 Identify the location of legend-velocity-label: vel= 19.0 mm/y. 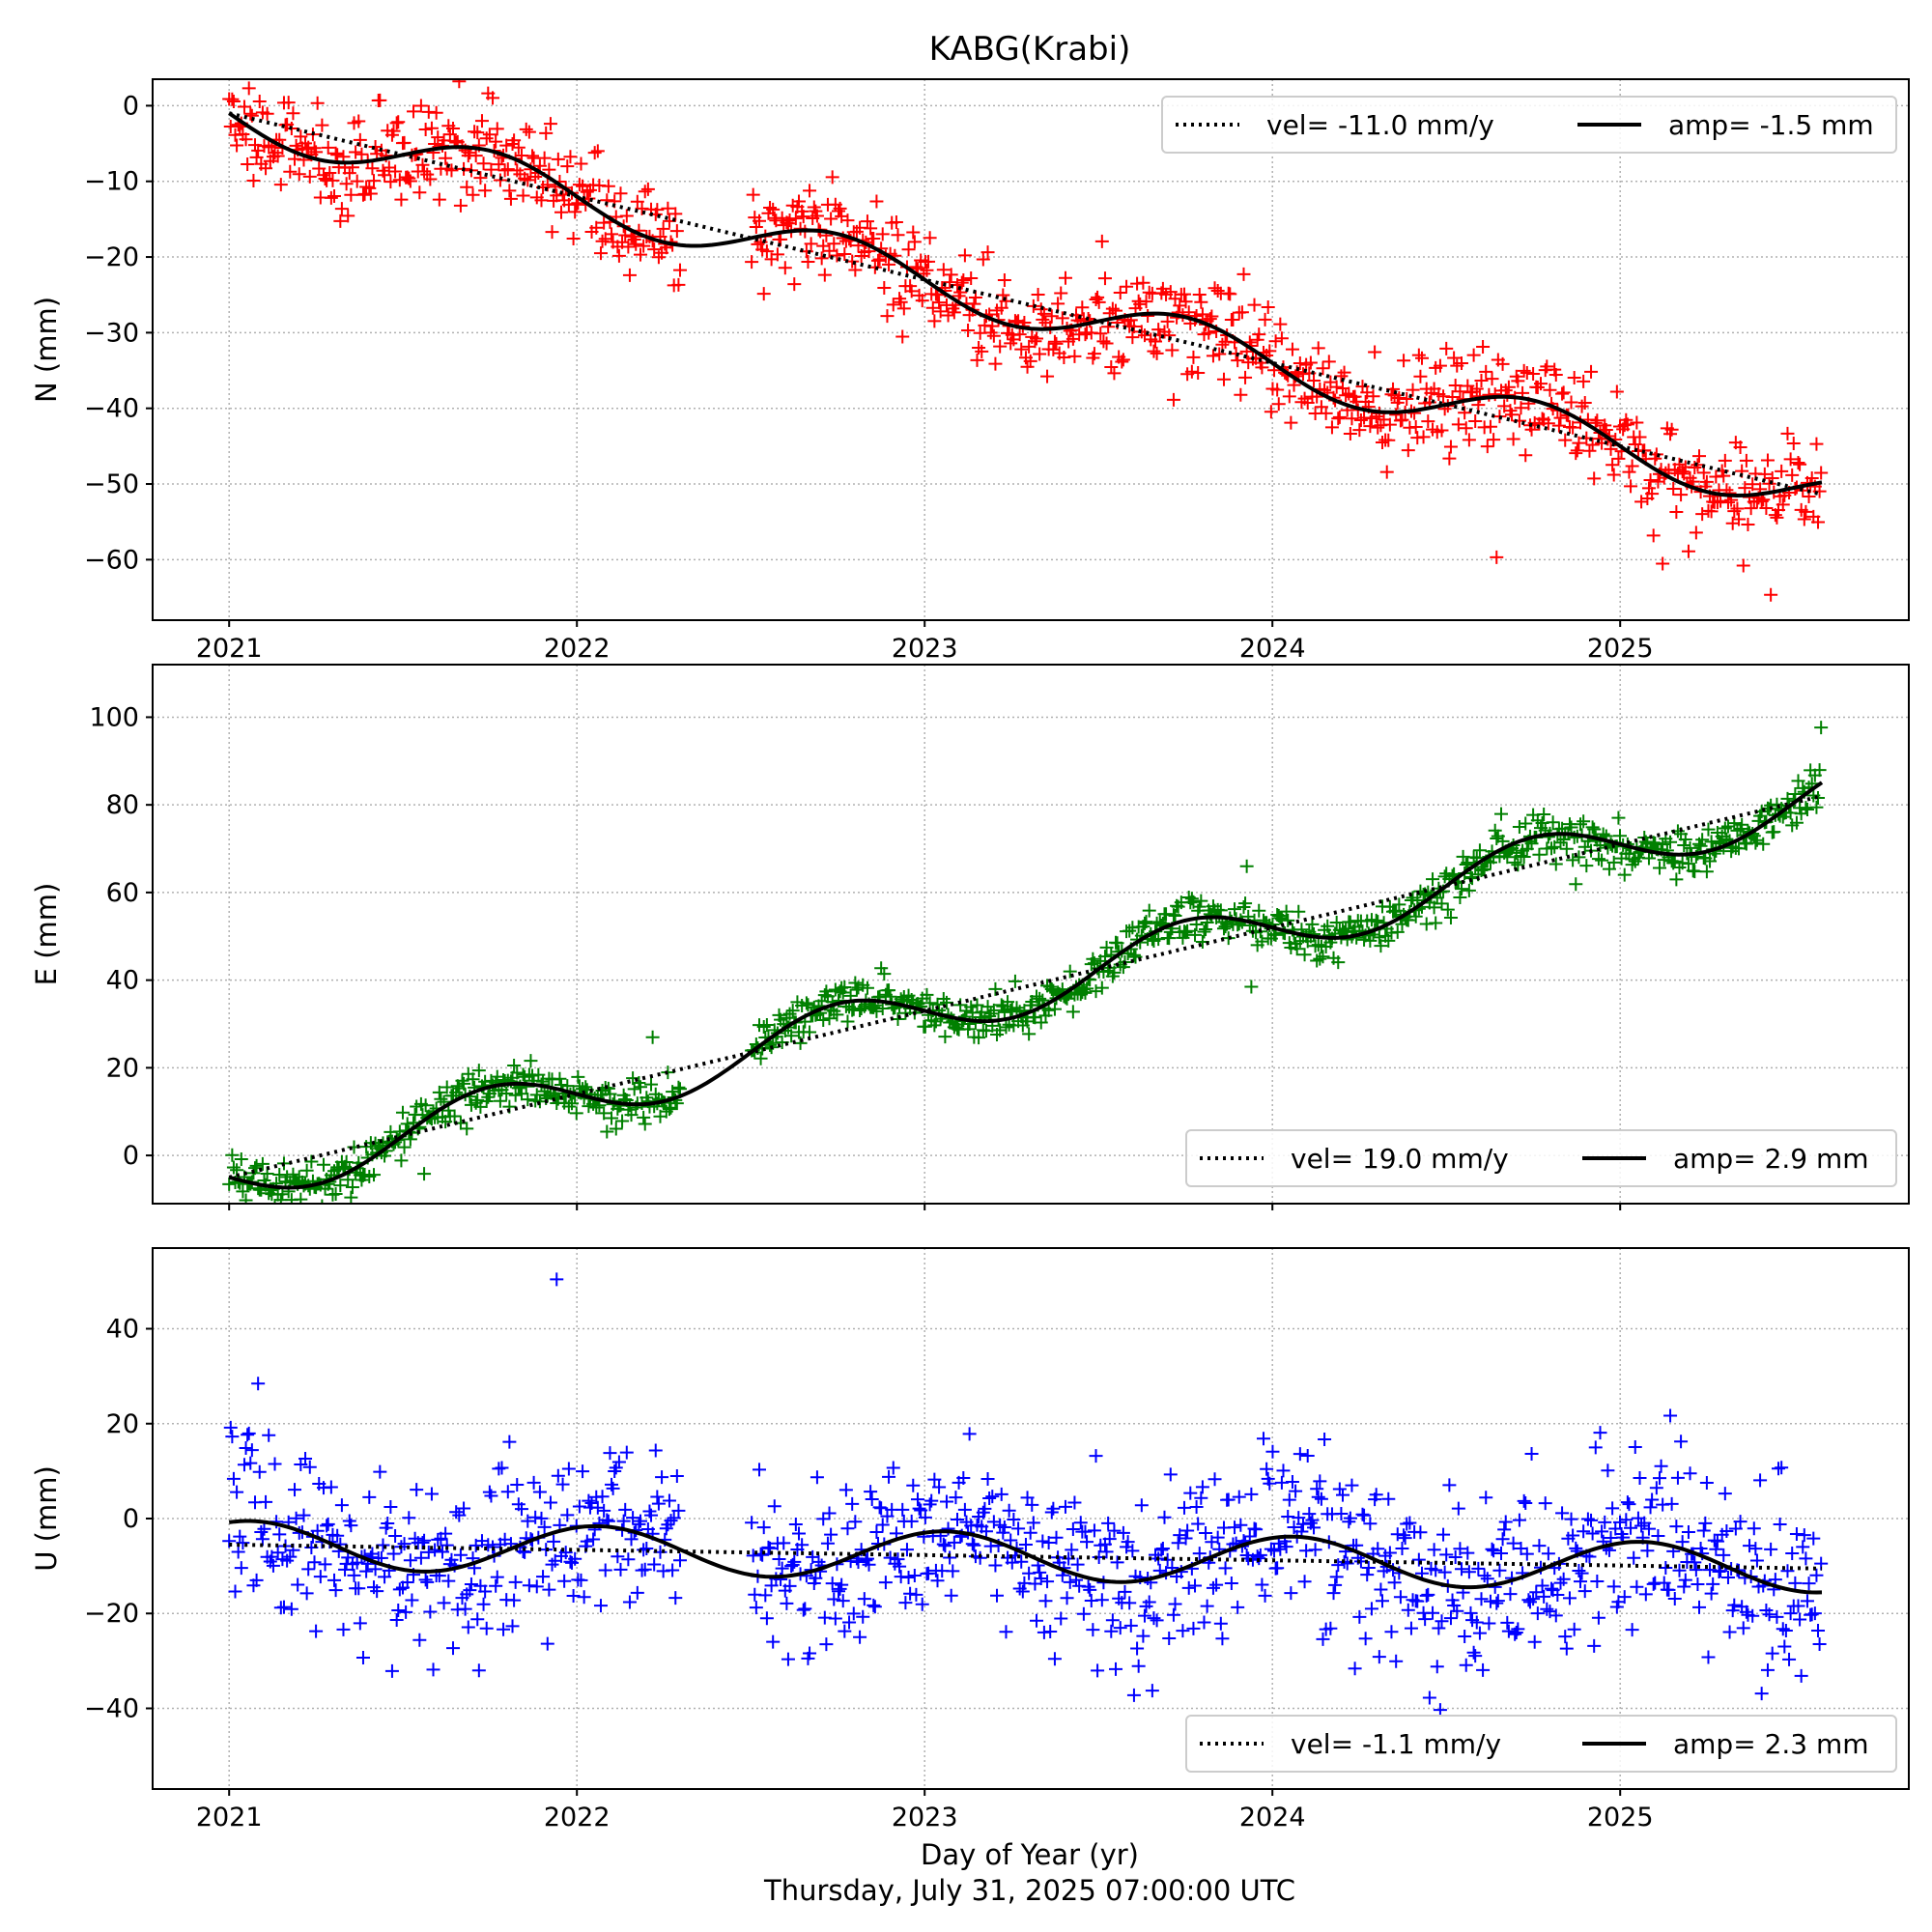
(1400, 1159).